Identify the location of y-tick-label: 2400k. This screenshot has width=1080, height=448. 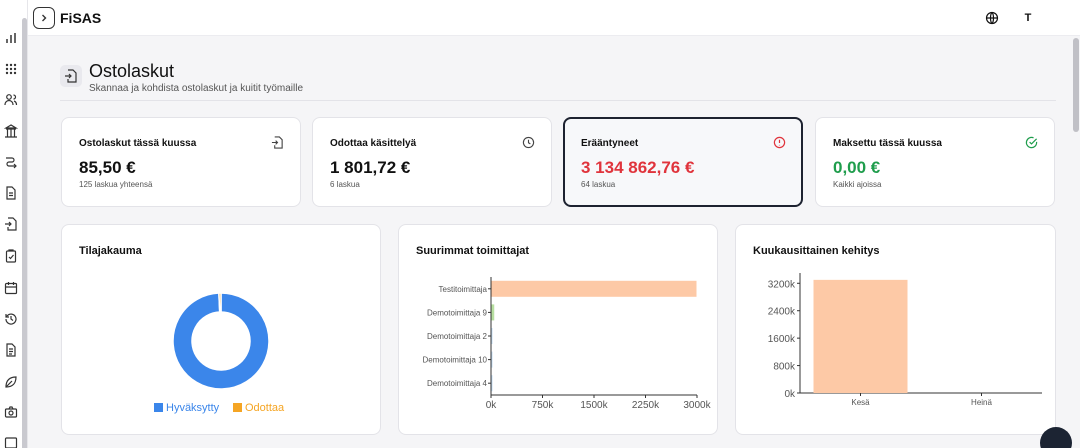
(782, 312).